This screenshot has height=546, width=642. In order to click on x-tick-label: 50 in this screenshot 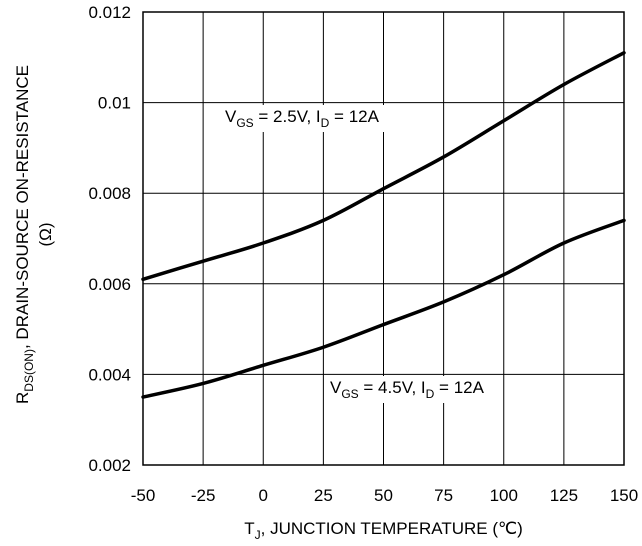, I will do `click(383, 495)`.